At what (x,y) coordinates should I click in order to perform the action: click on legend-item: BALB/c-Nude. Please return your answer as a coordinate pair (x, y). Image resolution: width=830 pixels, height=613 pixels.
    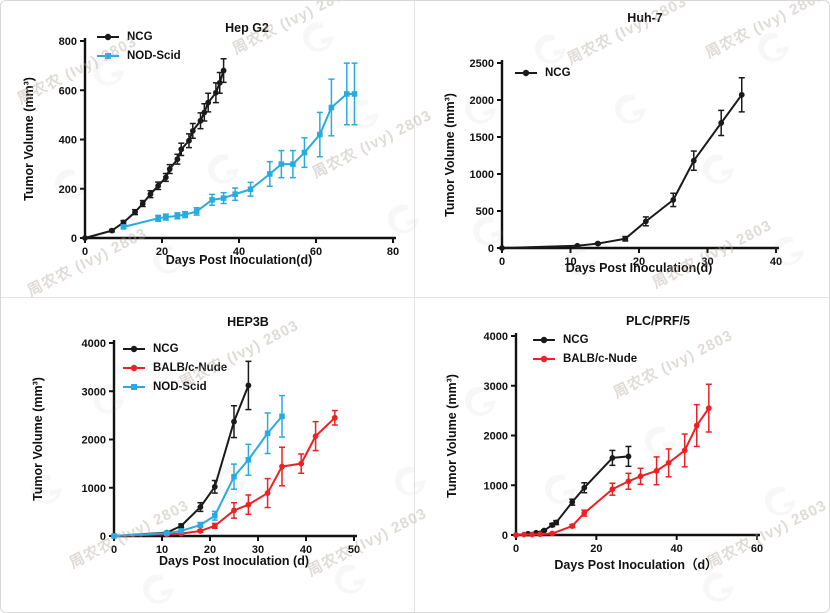
    Looking at the image, I should click on (584, 358).